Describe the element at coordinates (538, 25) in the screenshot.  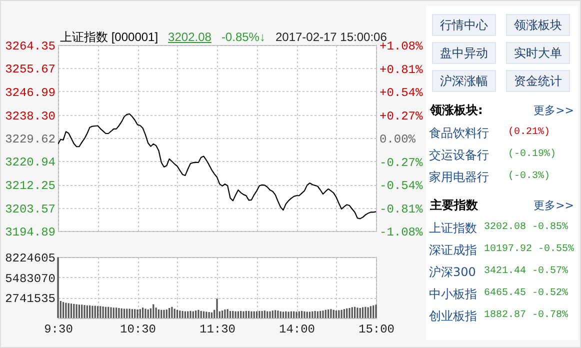
I see `text: 领涨板块` at that location.